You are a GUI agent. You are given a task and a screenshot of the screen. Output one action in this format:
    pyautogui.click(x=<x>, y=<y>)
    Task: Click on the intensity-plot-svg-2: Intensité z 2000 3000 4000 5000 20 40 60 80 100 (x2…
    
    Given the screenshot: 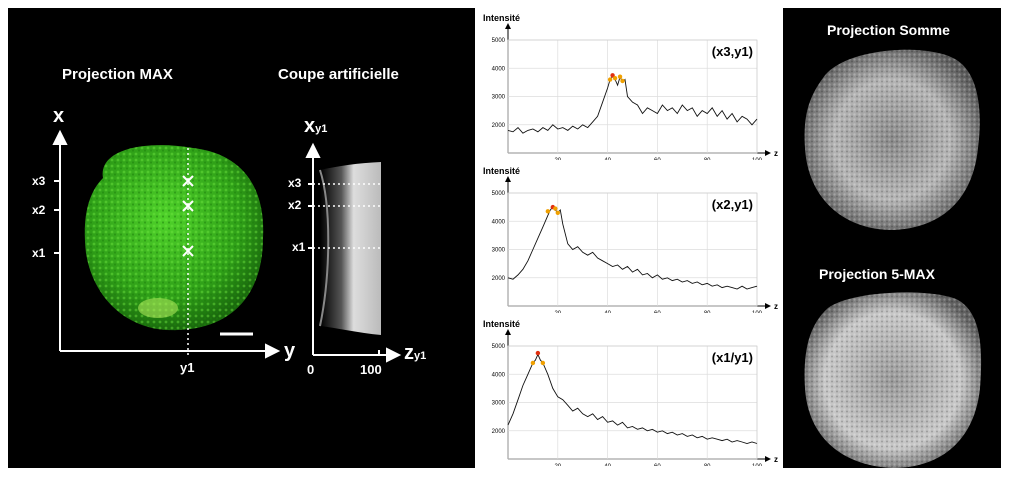 What is the action you would take?
    pyautogui.click(x=630, y=239)
    